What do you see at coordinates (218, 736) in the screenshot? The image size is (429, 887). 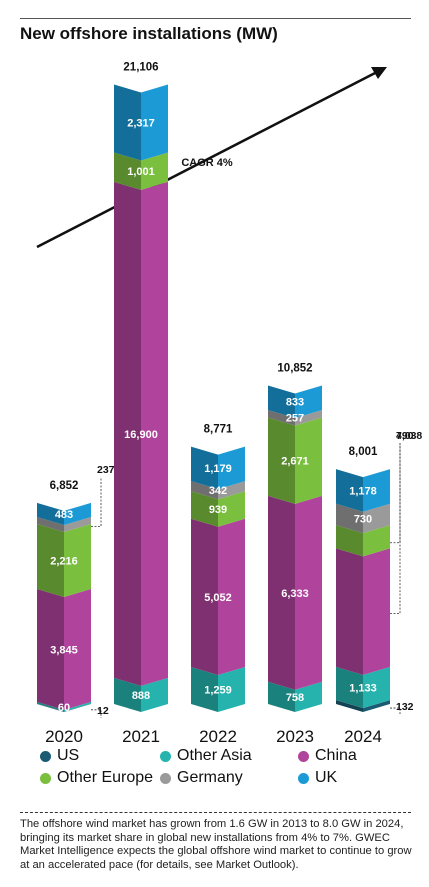 I see `category-label-2022: 2022` at bounding box center [218, 736].